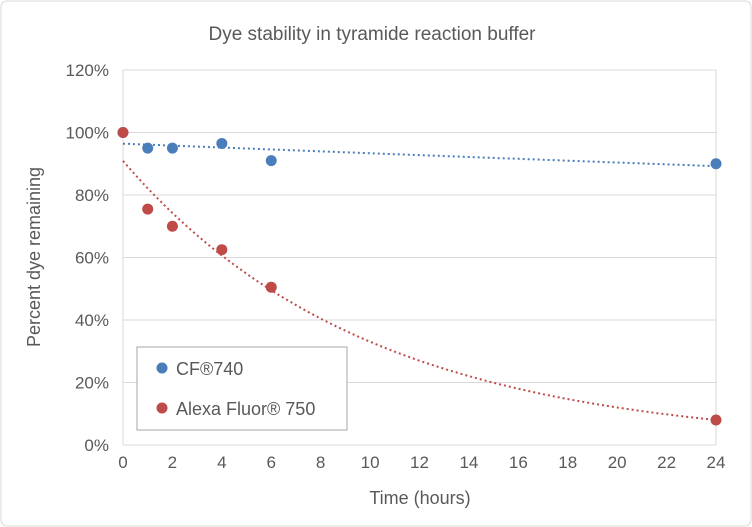  What do you see at coordinates (34, 257) in the screenshot?
I see `y-axis-label: Percent dye remaining` at bounding box center [34, 257].